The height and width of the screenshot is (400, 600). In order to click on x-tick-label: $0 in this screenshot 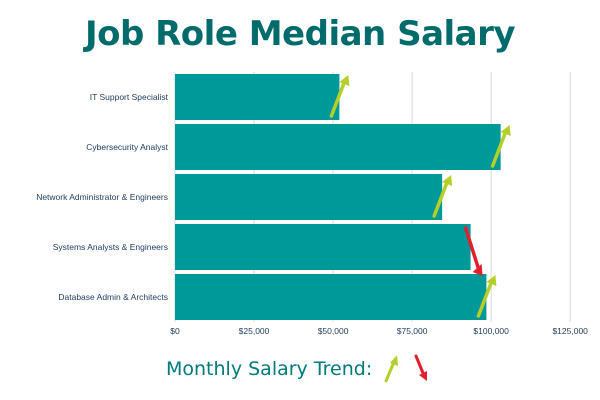, I will do `click(175, 331)`.